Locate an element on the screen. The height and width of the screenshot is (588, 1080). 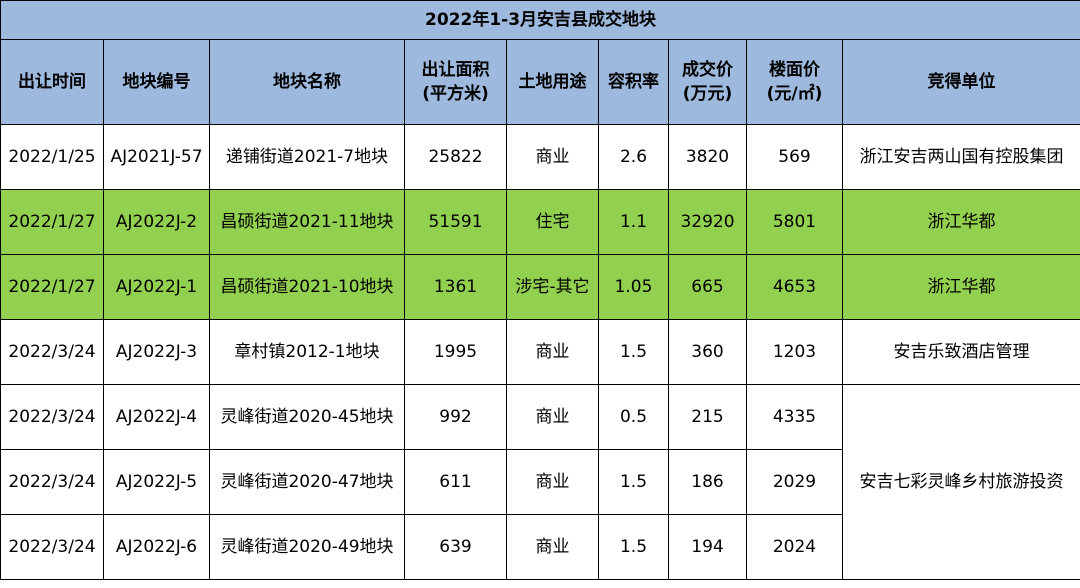
cell-area: 25822 is located at coordinates (455, 157).